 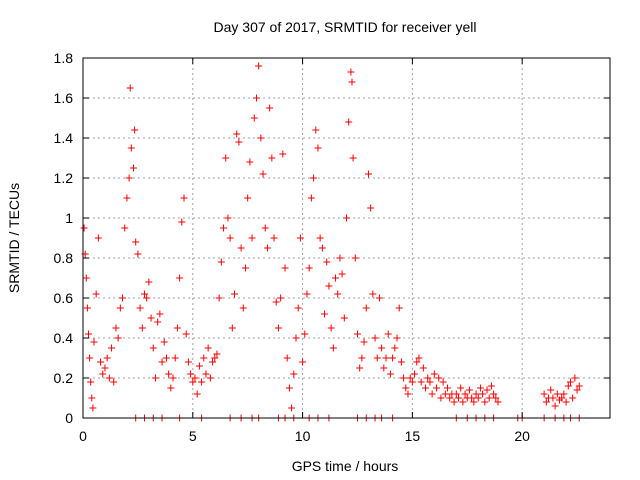 I want to click on y-tick-label: 0.8, so click(x=64, y=258).